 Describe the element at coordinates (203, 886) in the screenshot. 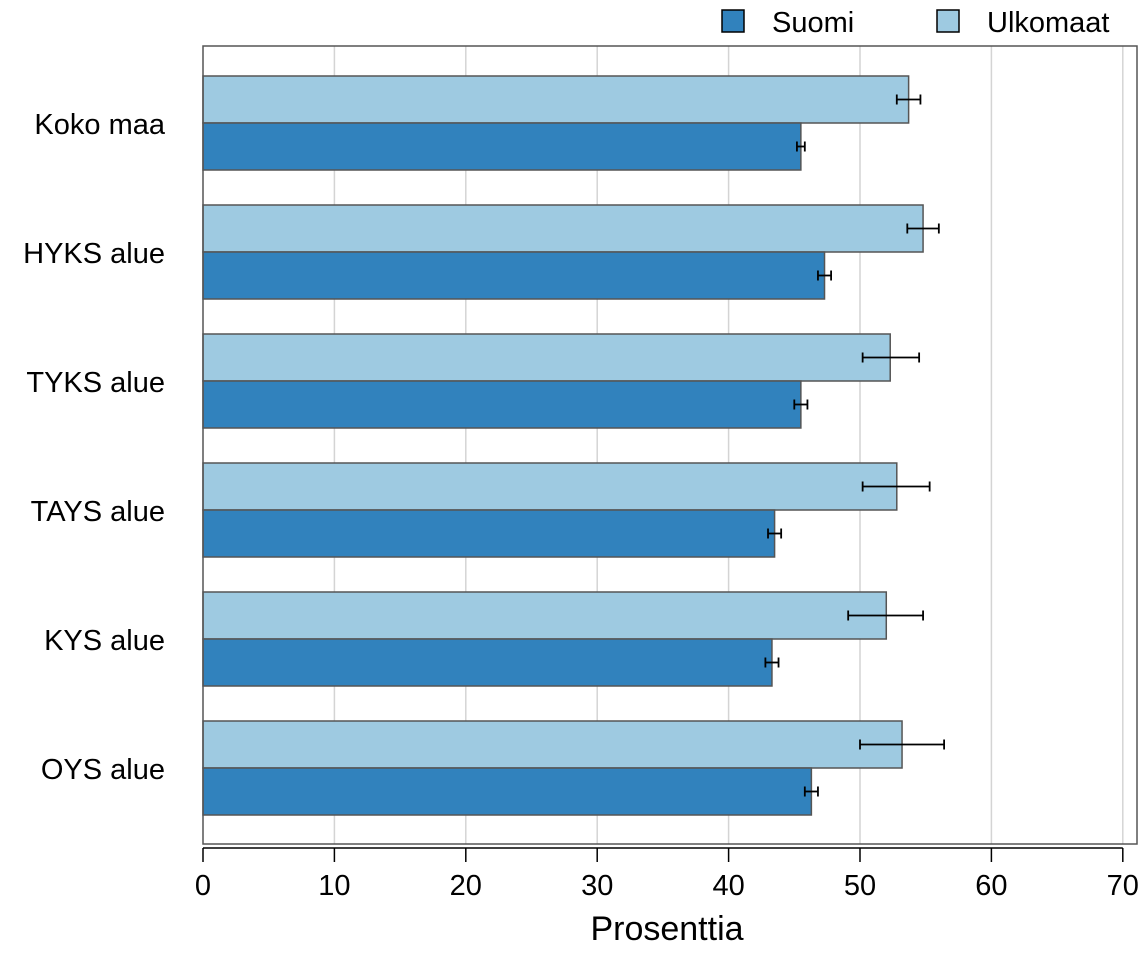

I see `x-tick-label-0: 0` at that location.